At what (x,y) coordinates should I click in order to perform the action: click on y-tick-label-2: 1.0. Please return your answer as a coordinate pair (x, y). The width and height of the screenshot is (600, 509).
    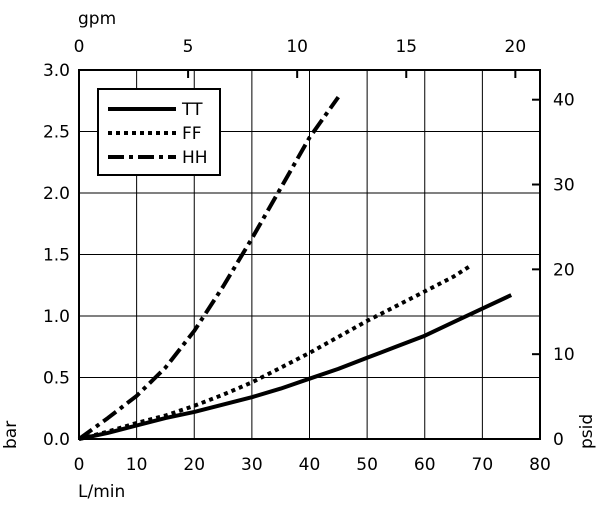
    Looking at the image, I should click on (56, 317).